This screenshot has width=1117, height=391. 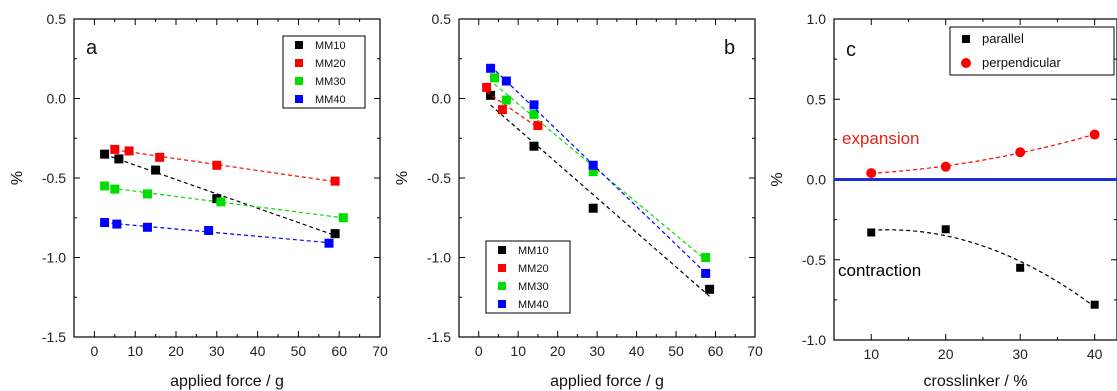 I want to click on series-MM10, so click(x=600, y=193).